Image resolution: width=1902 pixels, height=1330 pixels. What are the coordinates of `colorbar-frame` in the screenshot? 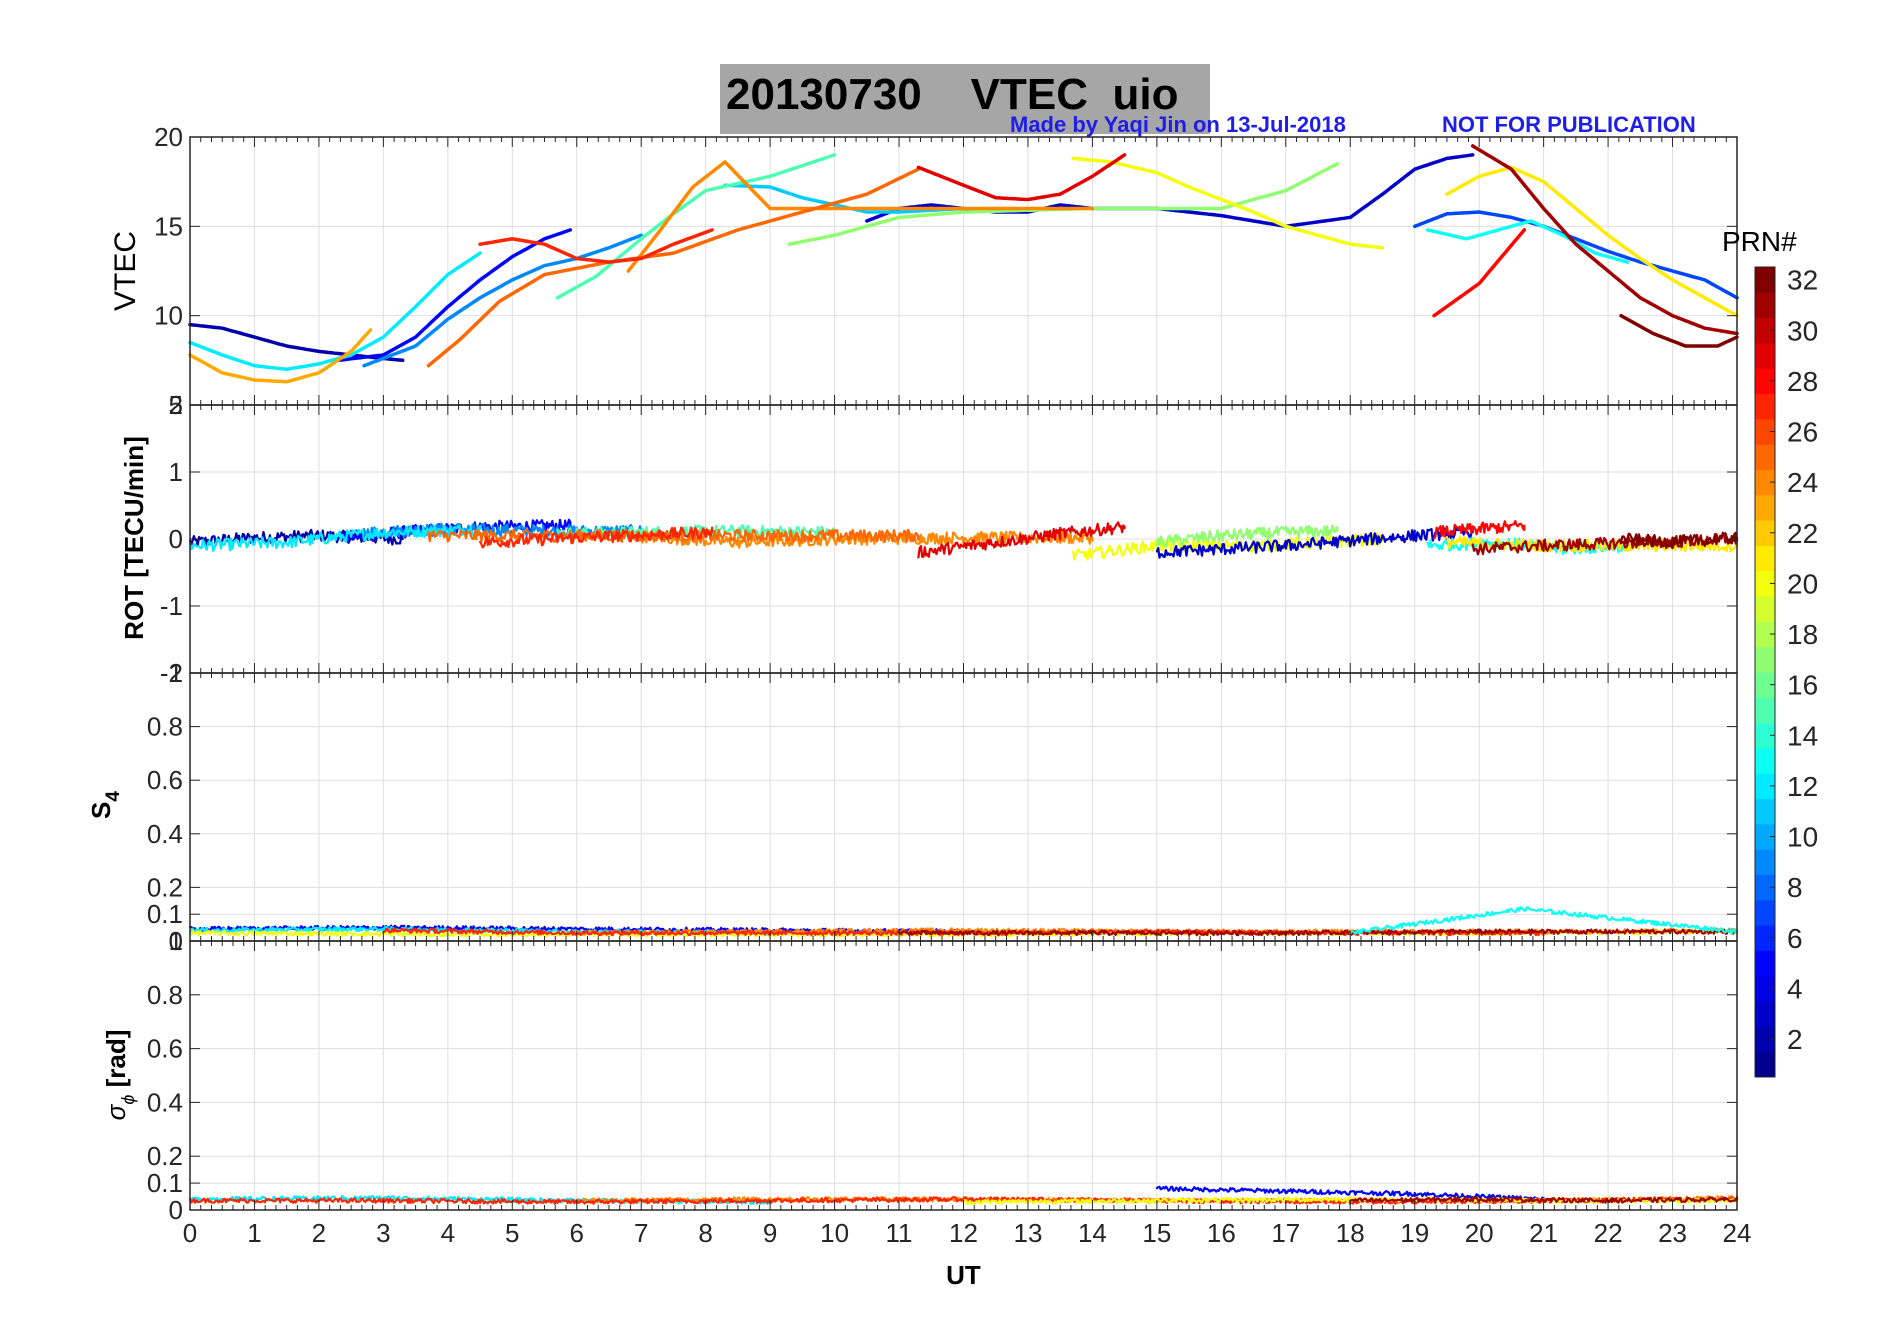 It's located at (1765, 672).